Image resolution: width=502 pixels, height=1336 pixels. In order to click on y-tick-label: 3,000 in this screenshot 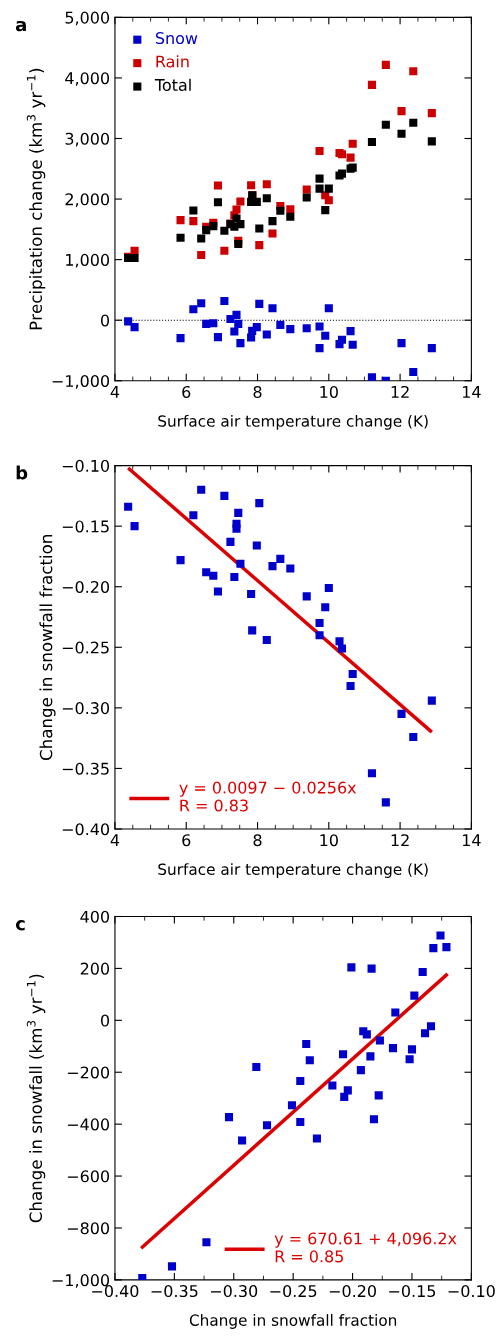, I will do `click(87, 139)`.